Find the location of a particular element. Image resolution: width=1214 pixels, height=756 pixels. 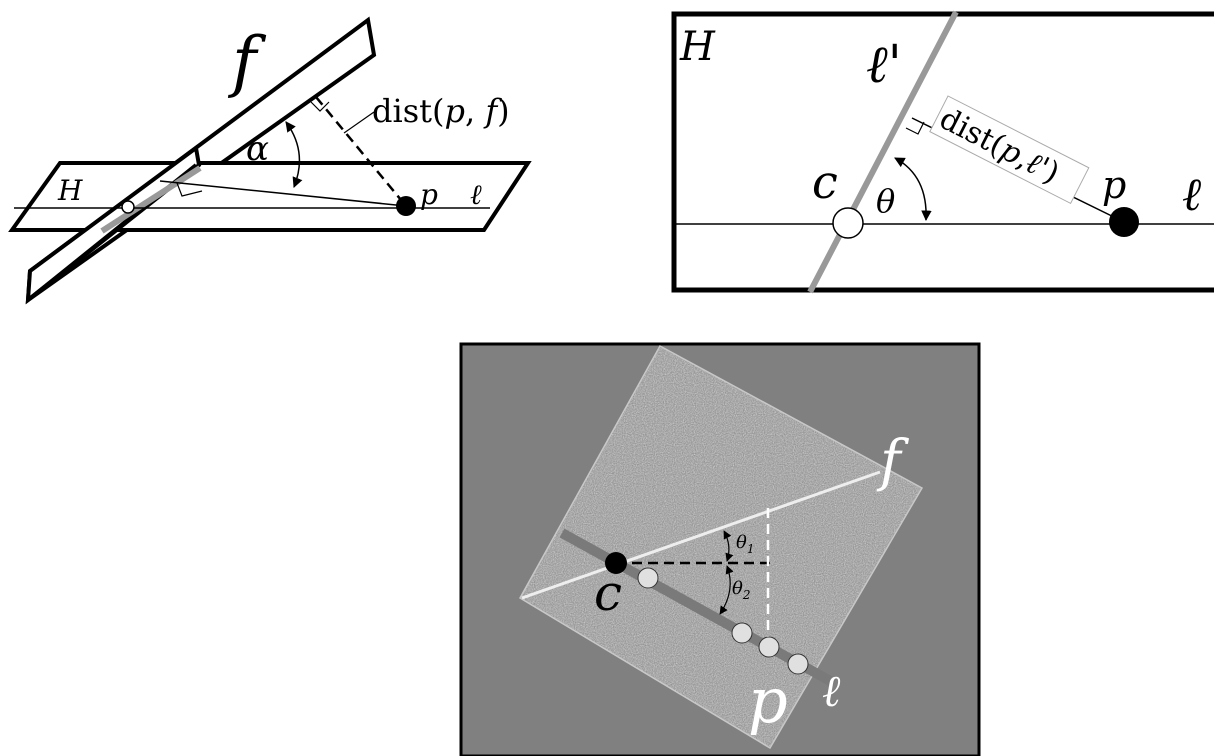

plane-h is located at coordinates (270, 196).